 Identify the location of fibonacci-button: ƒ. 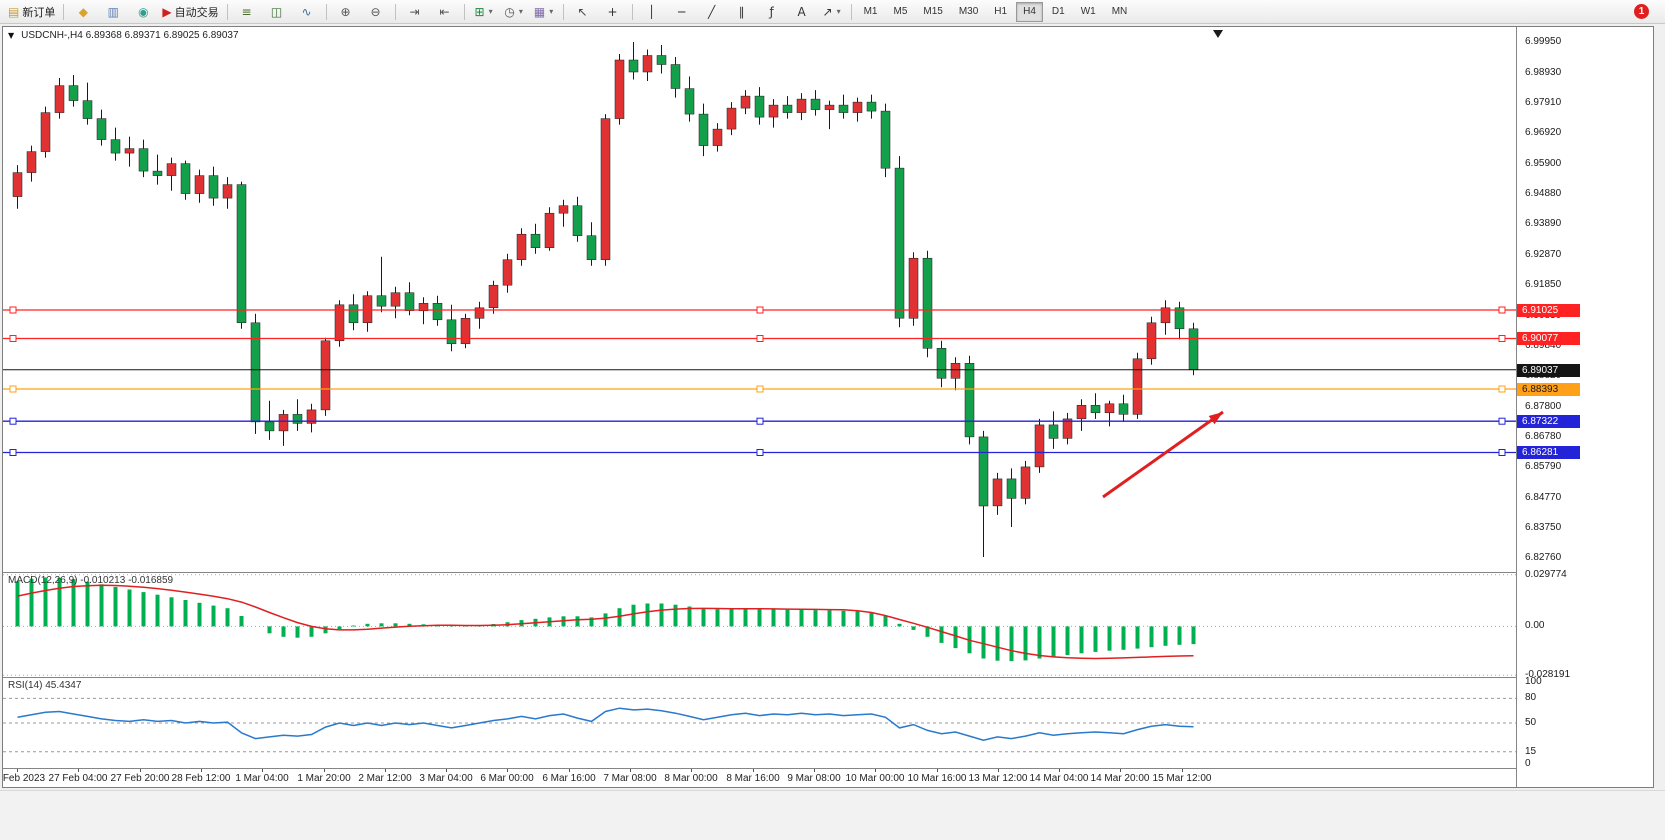
(772, 12).